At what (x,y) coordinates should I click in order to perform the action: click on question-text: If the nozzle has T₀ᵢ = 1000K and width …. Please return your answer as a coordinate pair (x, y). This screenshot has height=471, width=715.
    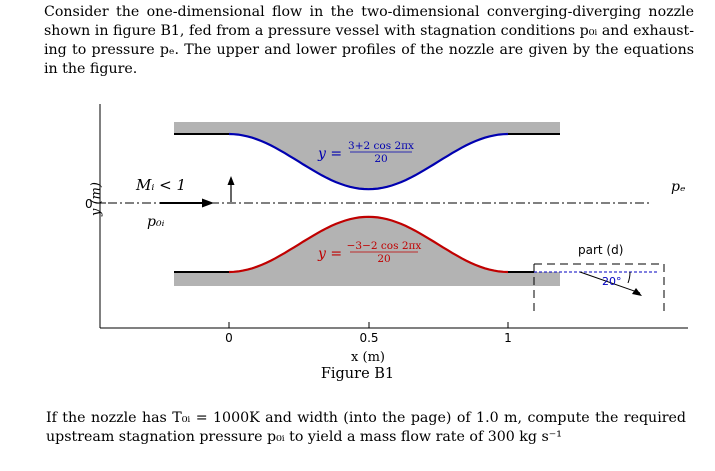
    Looking at the image, I should click on (366, 427).